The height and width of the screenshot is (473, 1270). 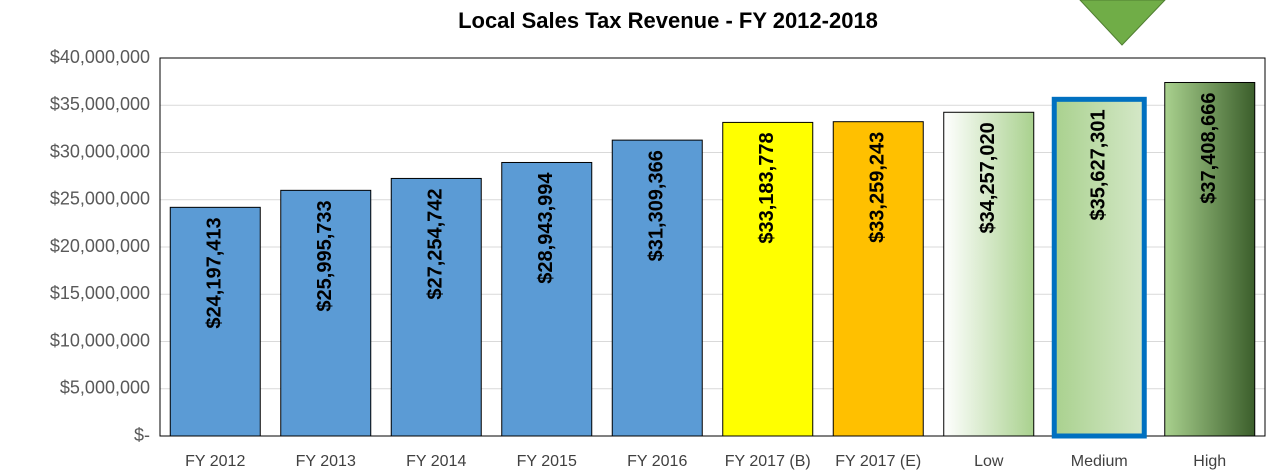 What do you see at coordinates (1099, 461) in the screenshot?
I see `x-tick-label: Medium` at bounding box center [1099, 461].